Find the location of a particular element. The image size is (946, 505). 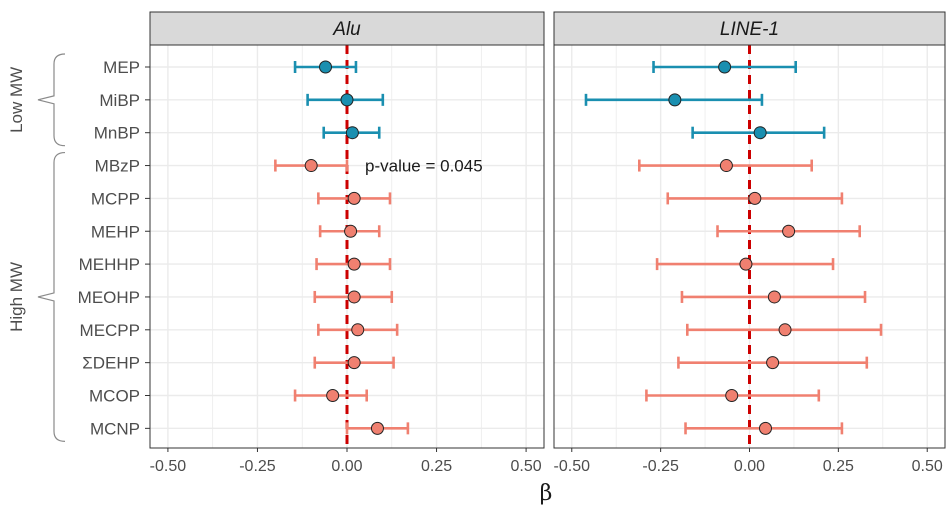

category-label: MCPP is located at coordinates (115, 198).